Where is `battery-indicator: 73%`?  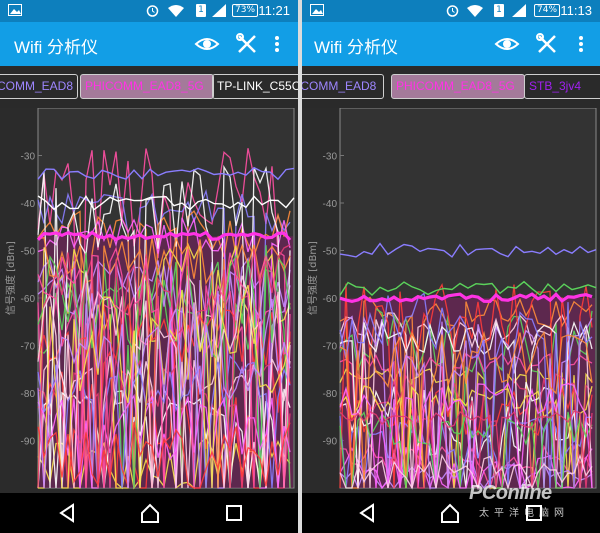 battery-indicator: 73% is located at coordinates (245, 10).